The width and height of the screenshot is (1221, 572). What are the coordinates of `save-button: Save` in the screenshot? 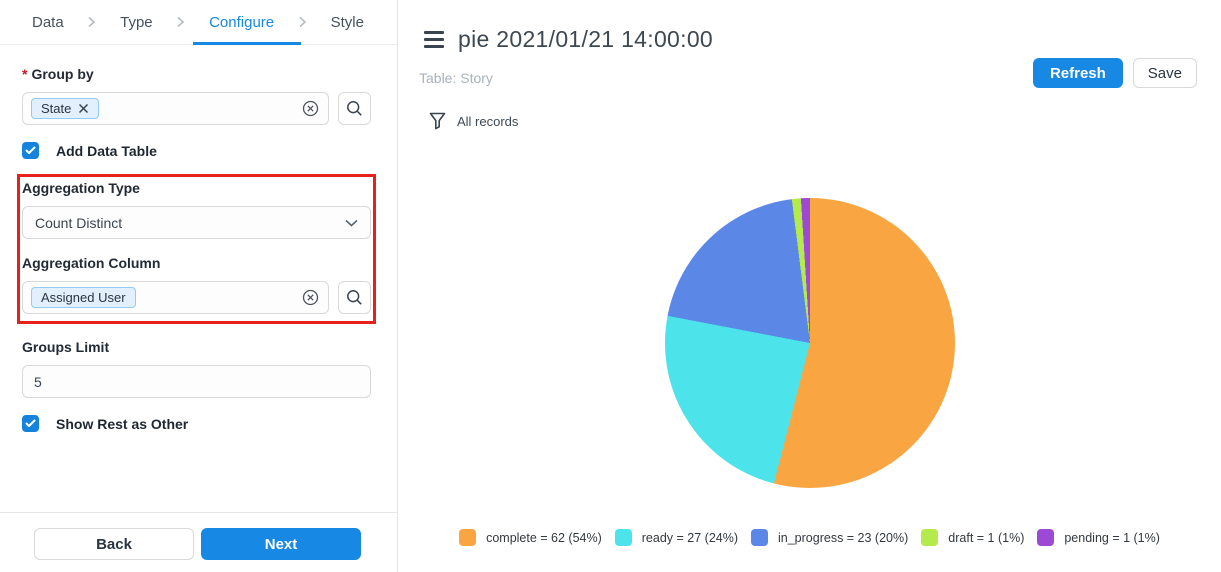 It's located at (1164, 73).